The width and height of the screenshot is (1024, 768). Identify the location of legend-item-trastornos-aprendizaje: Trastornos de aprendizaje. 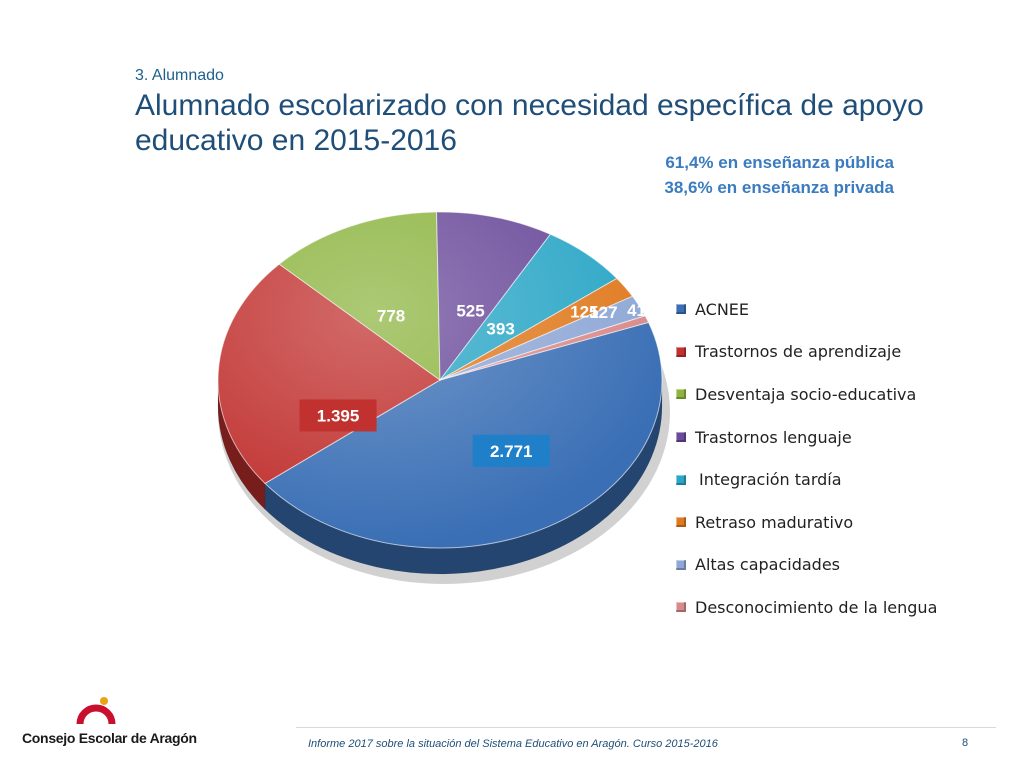
(806, 352).